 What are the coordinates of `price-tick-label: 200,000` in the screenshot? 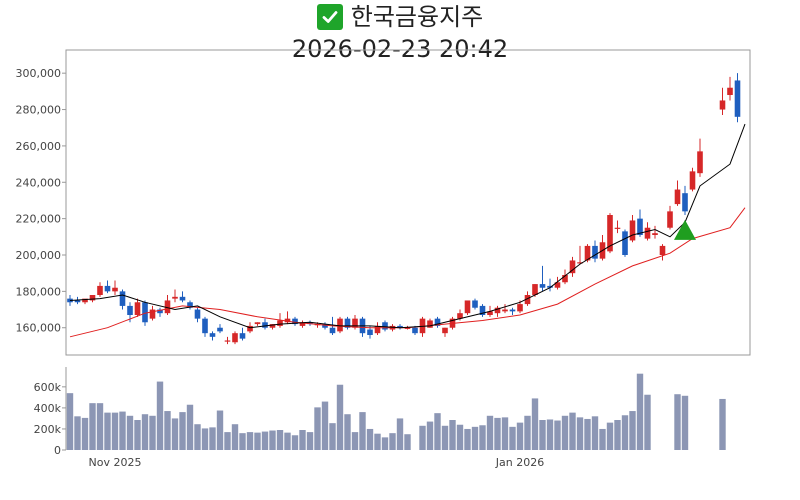 It's located at (39, 255).